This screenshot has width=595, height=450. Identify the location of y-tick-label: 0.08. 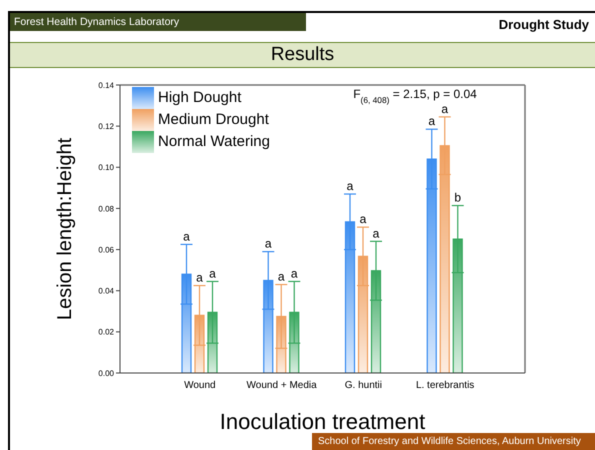
(106, 209).